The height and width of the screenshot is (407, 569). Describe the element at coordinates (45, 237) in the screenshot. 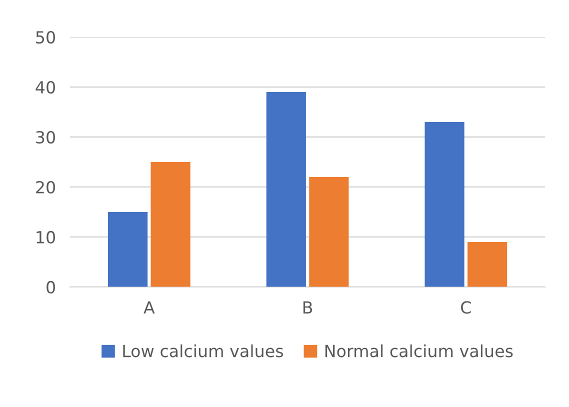

I see `y-tick-label: 10` at that location.